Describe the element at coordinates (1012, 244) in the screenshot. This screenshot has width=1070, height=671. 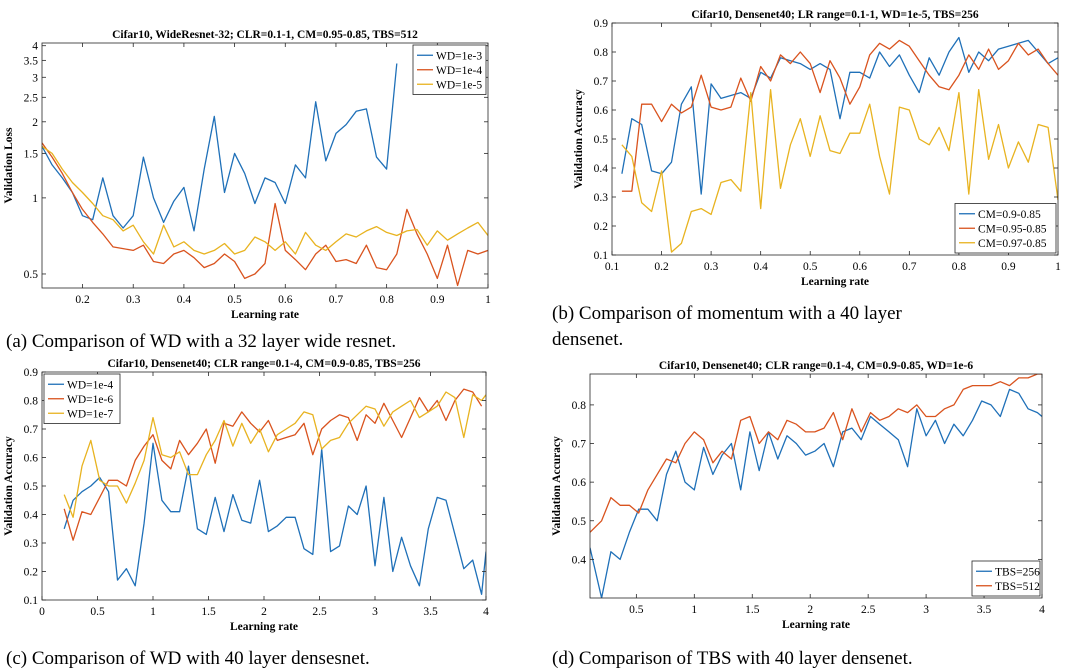
I see `legend-label: CM=0.97-0.85` at that location.